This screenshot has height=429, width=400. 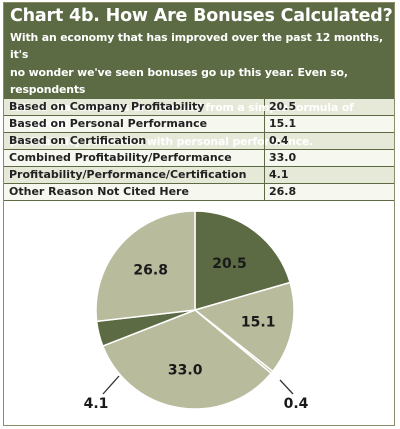 I want to click on table-row: Based on Company Profitability 20.5, so click(x=199, y=107).